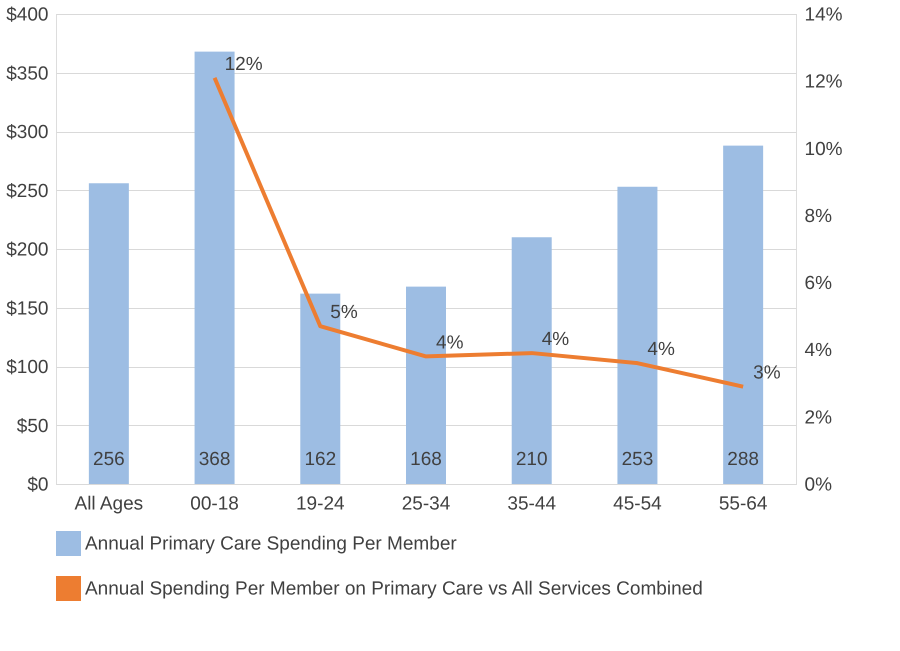  What do you see at coordinates (109, 459) in the screenshot?
I see `data-label: 256` at bounding box center [109, 459].